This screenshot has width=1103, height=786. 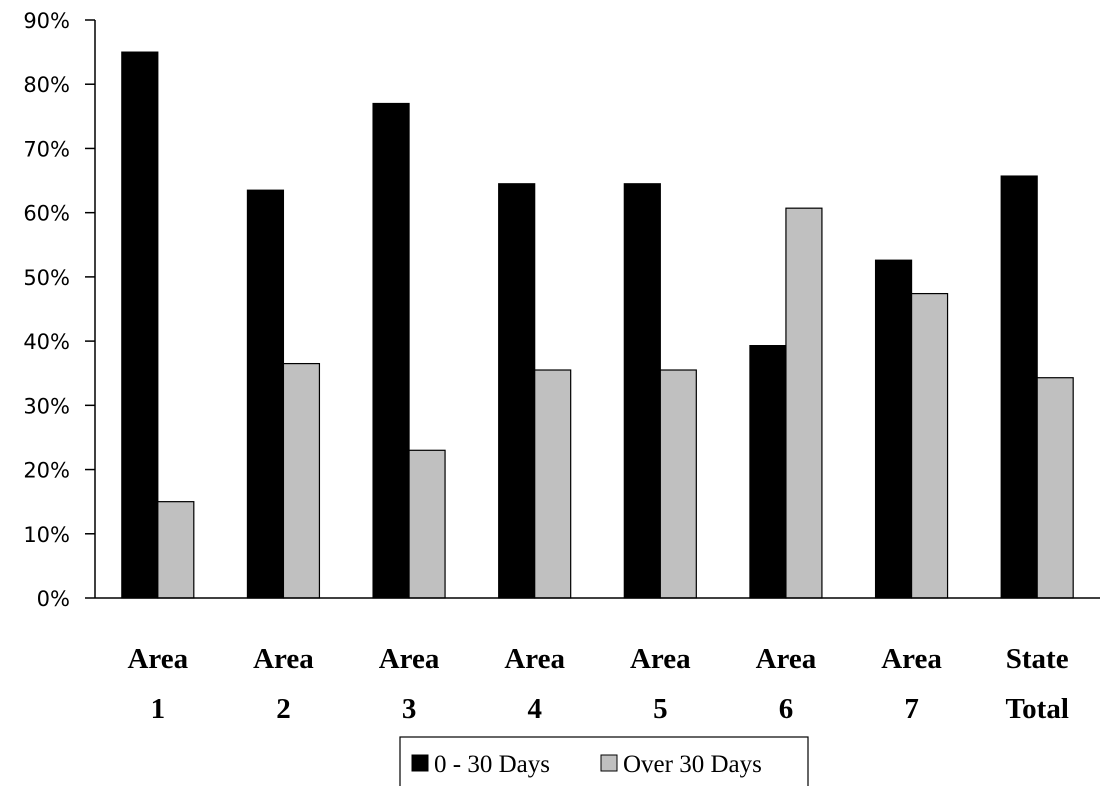 I want to click on x-tick-label: 6, so click(x=786, y=709).